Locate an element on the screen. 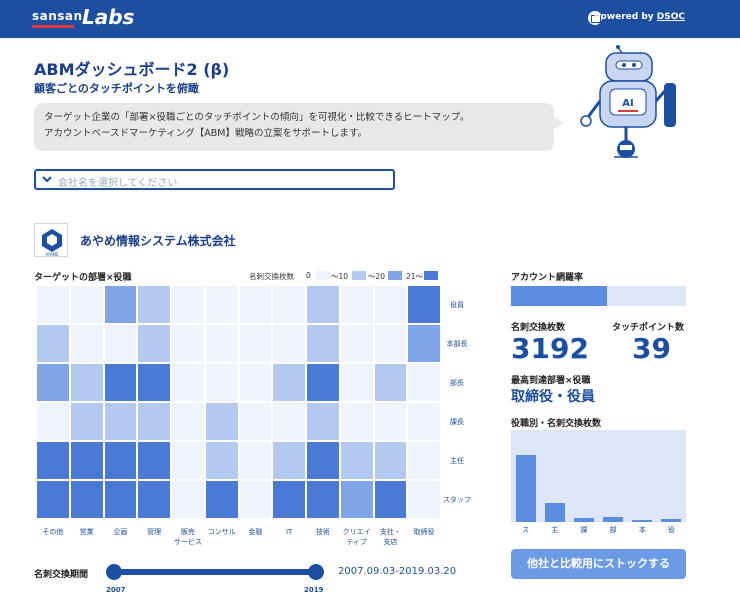 This screenshot has height=614, width=740. robot-illustration: AI is located at coordinates (628, 101).